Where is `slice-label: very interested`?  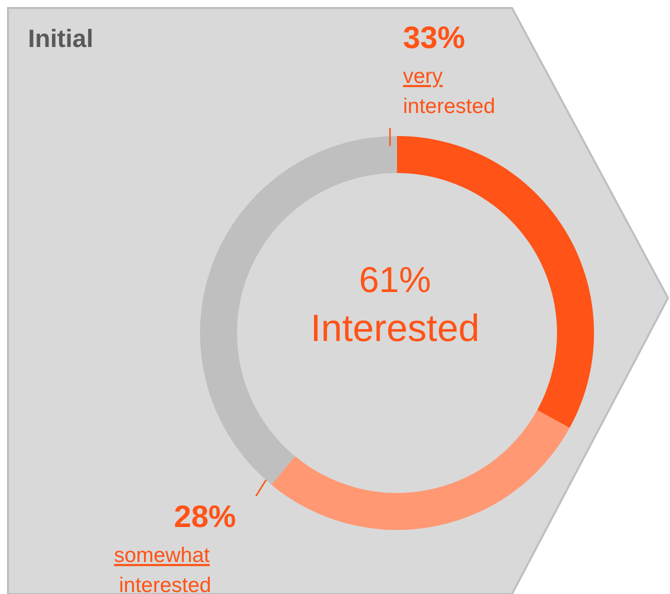
slice-label: very interested is located at coordinates (449, 91).